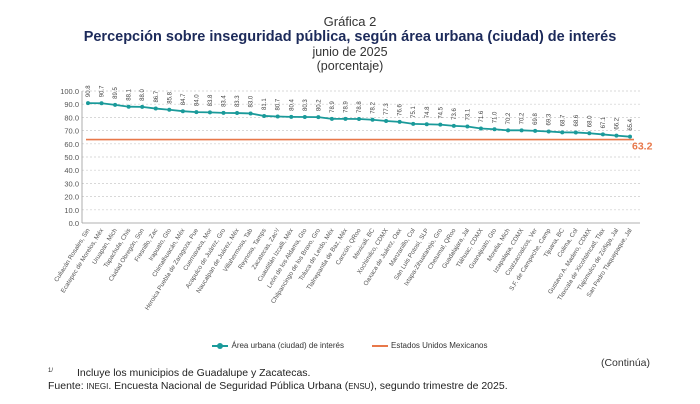 This screenshot has height=404, width=700. What do you see at coordinates (617, 123) in the screenshot?
I see `data-label: 66.2` at bounding box center [617, 123].